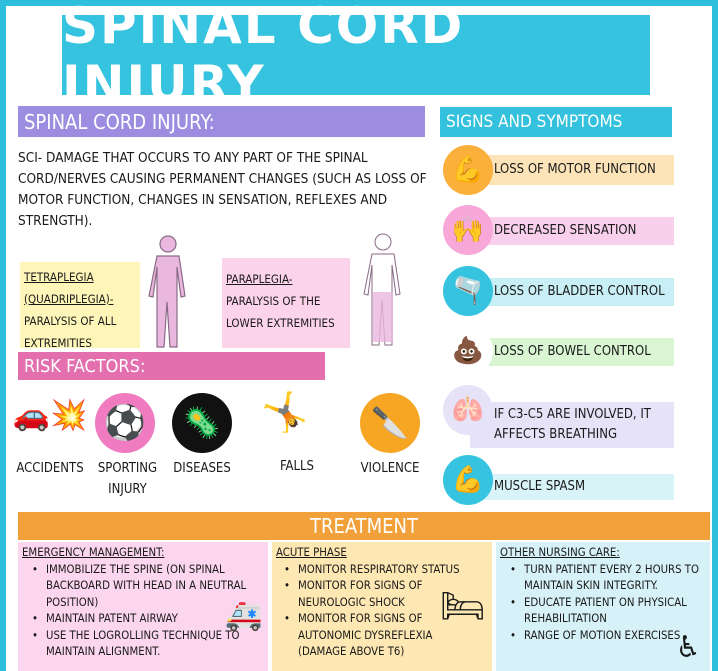  Describe the element at coordinates (244, 615) in the screenshot. I see `ambulance-icon: 🚑` at that location.